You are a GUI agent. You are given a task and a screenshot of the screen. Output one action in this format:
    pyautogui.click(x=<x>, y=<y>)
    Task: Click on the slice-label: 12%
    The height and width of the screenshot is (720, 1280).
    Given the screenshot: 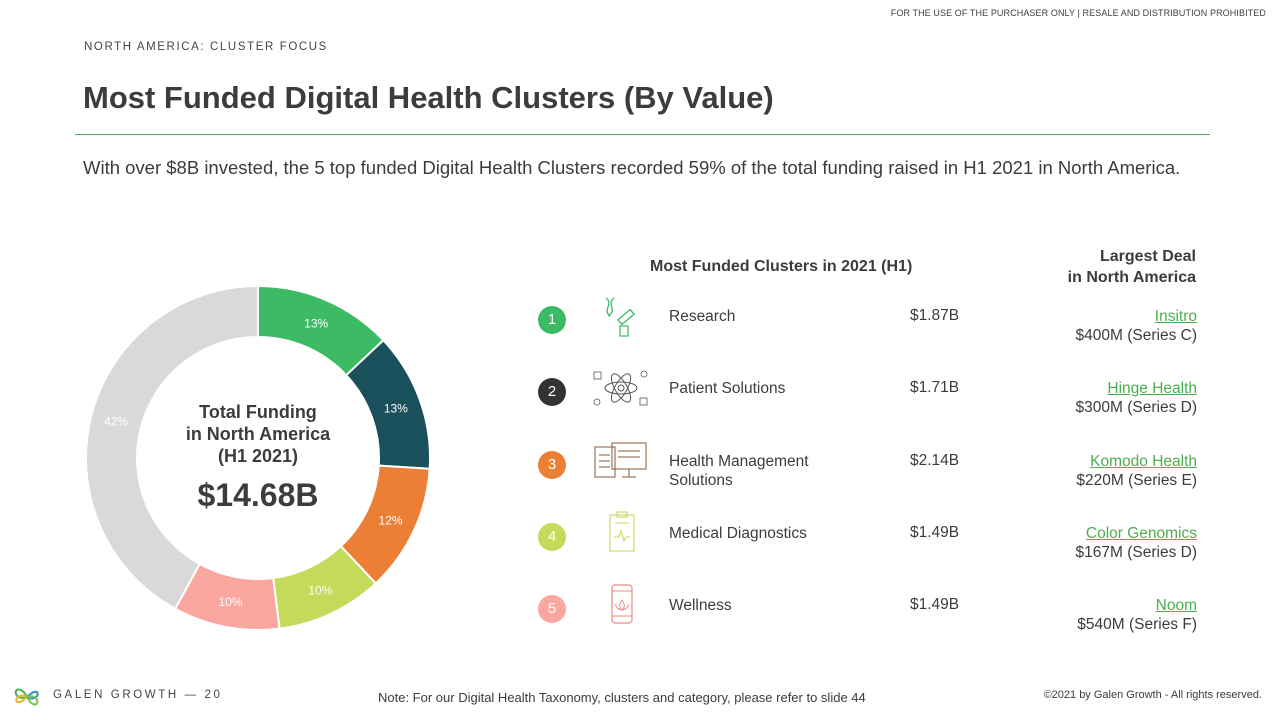 What is the action you would take?
    pyautogui.click(x=391, y=520)
    